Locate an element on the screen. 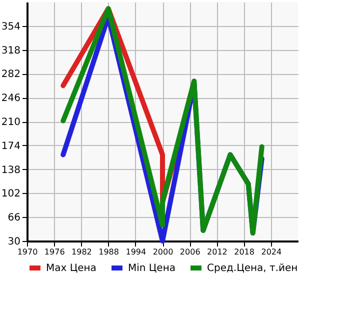 The width and height of the screenshot is (345, 335). legend-label: Max Цена is located at coordinates (71, 268).